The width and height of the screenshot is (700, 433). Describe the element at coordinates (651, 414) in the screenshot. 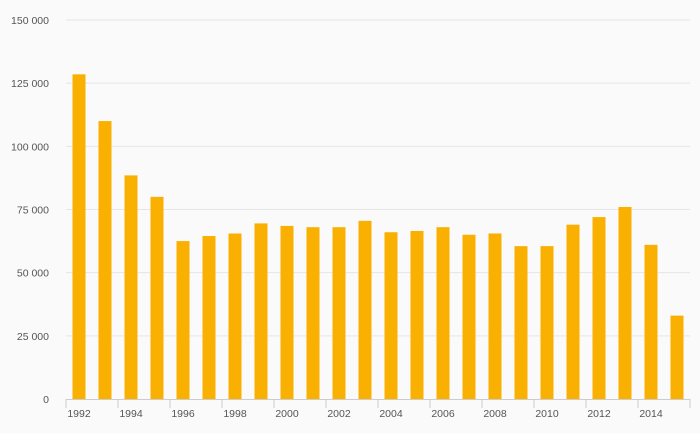

I see `x-tick-label: 2014` at that location.